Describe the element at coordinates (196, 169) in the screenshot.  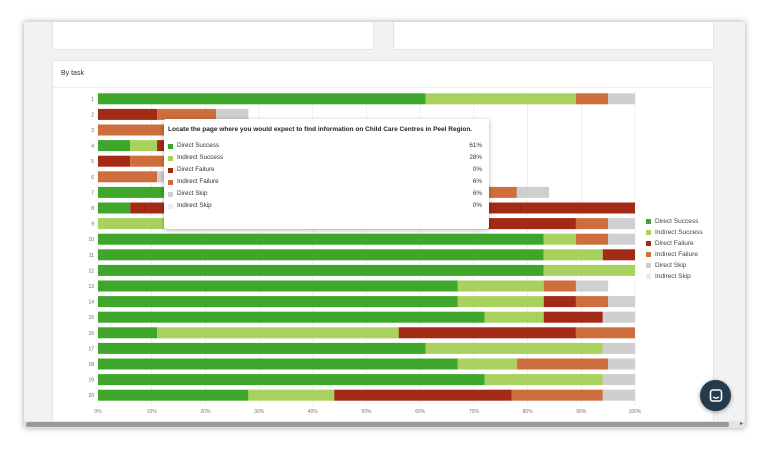
I see `tooltip-label: Direct Failure` at that location.